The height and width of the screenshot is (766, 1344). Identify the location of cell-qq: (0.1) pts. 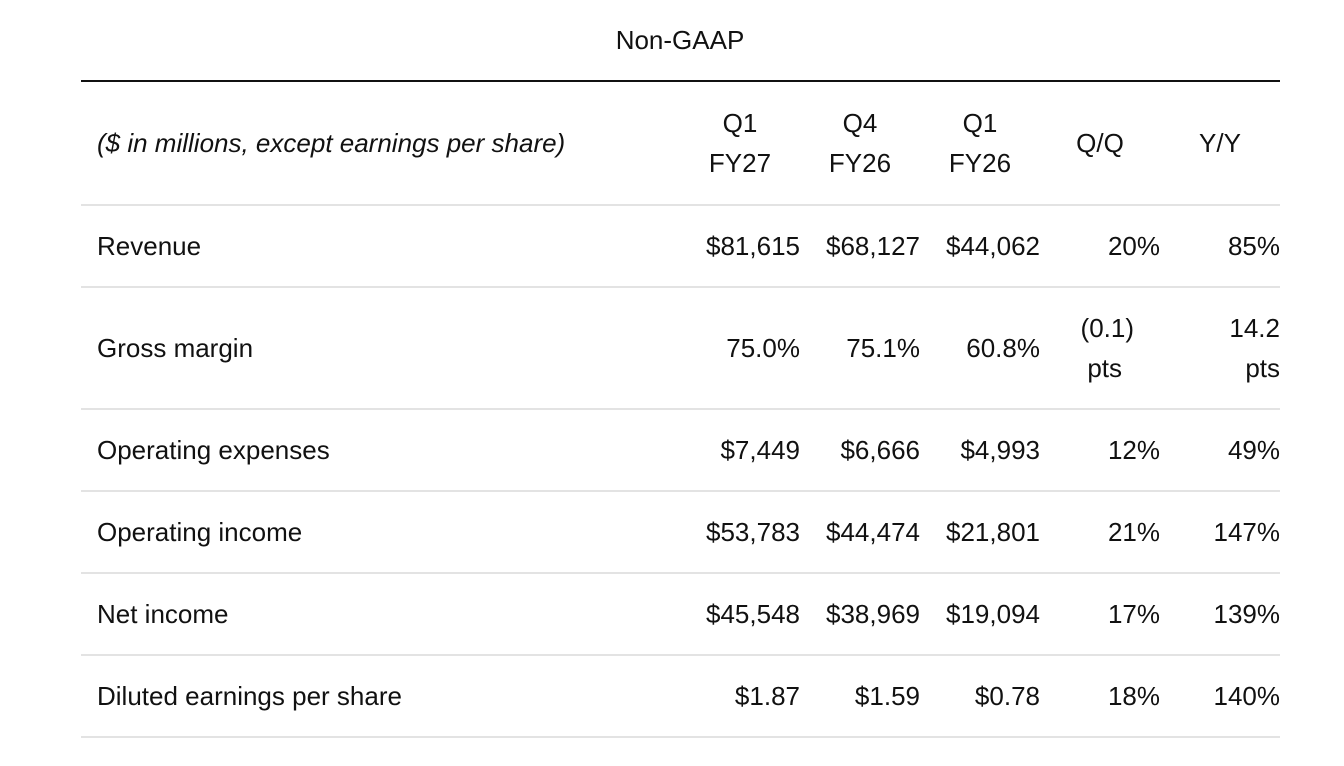
(1100, 348).